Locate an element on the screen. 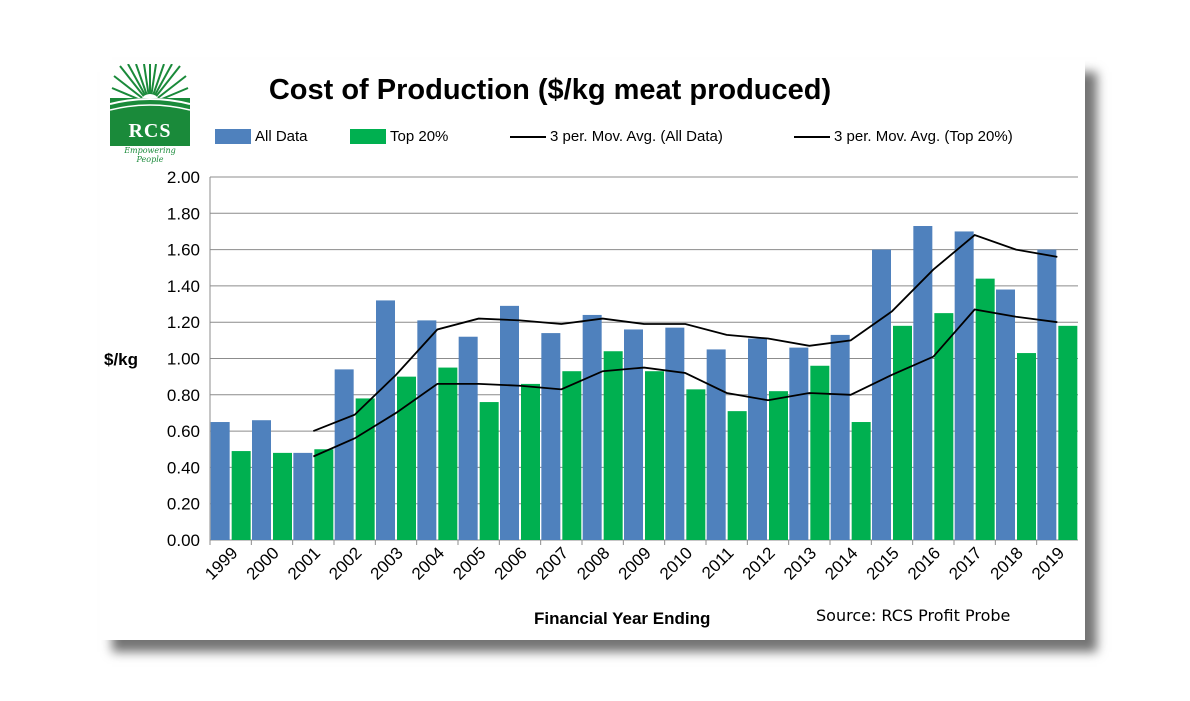  x-tick-label: 2019 is located at coordinates (1048, 563).